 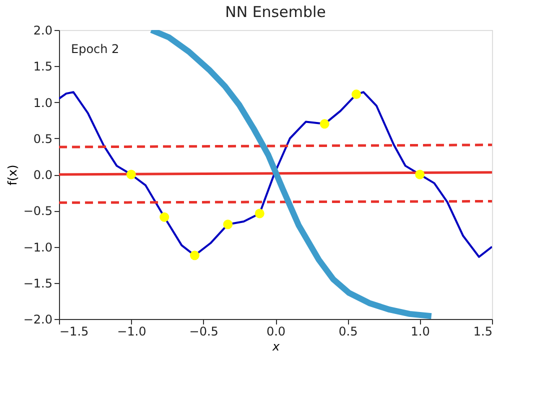 I want to click on x-tick-label: 0.5, so click(x=348, y=331).